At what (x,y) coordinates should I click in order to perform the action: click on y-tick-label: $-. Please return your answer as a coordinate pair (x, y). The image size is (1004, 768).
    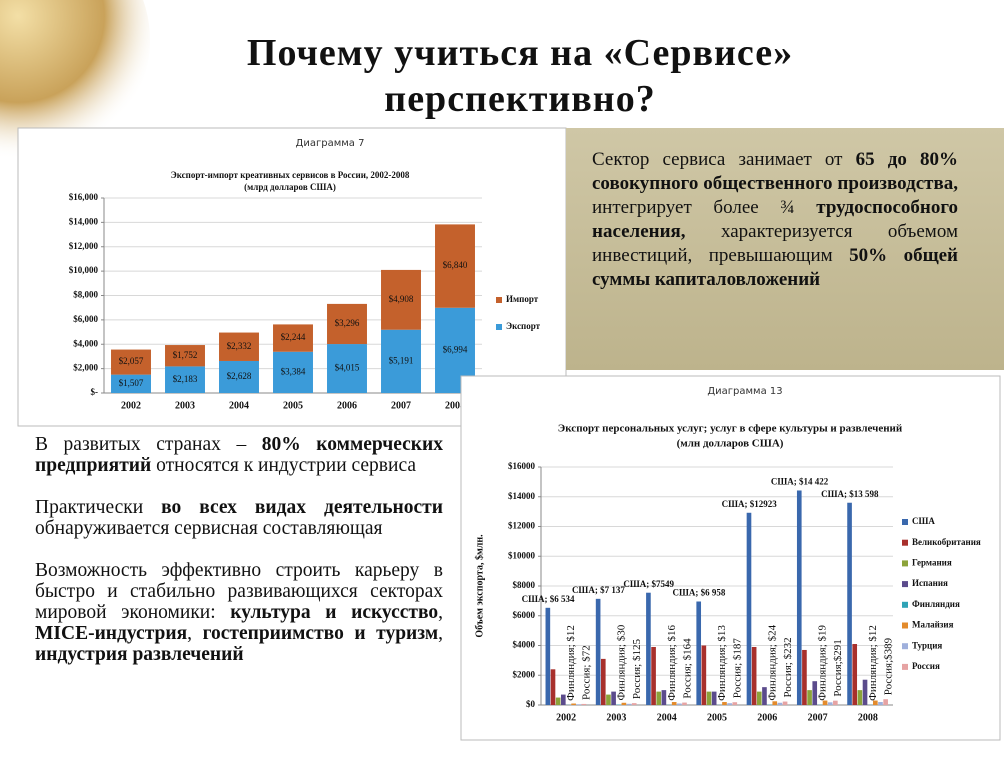
    Looking at the image, I should click on (95, 392).